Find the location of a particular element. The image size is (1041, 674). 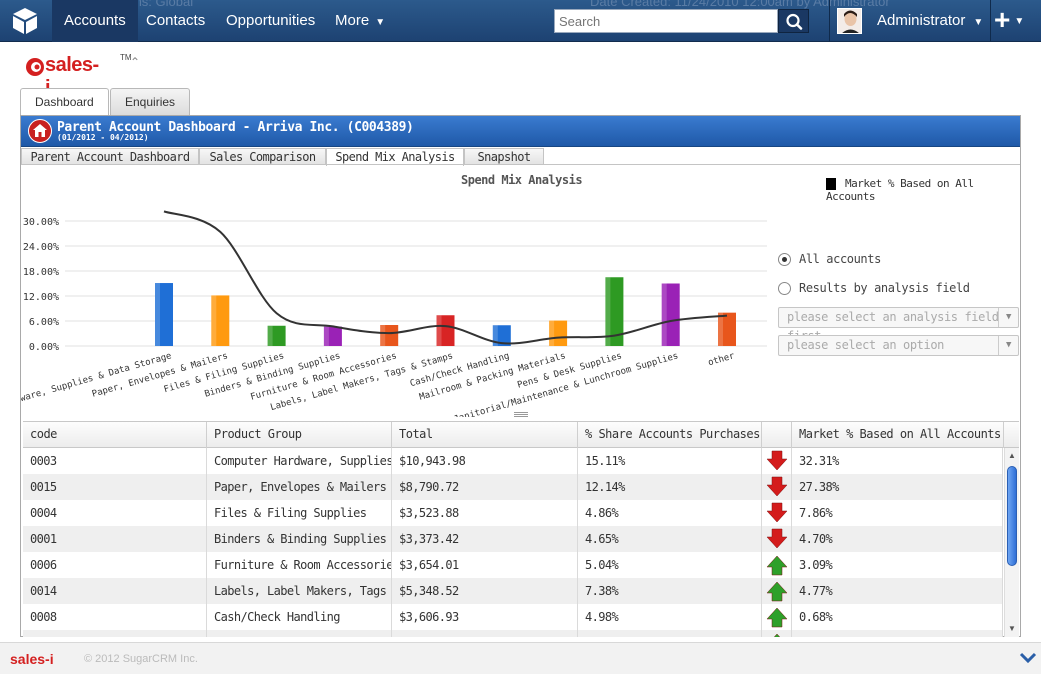

logo-trademark: TM is located at coordinates (126, 57).